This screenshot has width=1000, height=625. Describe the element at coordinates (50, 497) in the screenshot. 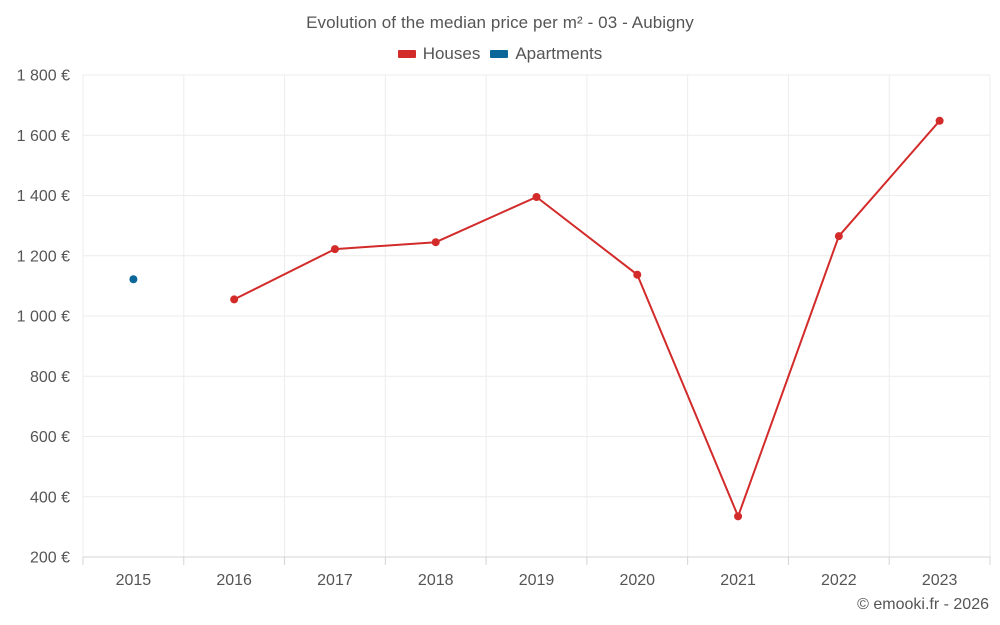

I see `y-tick-label: 400 €` at that location.